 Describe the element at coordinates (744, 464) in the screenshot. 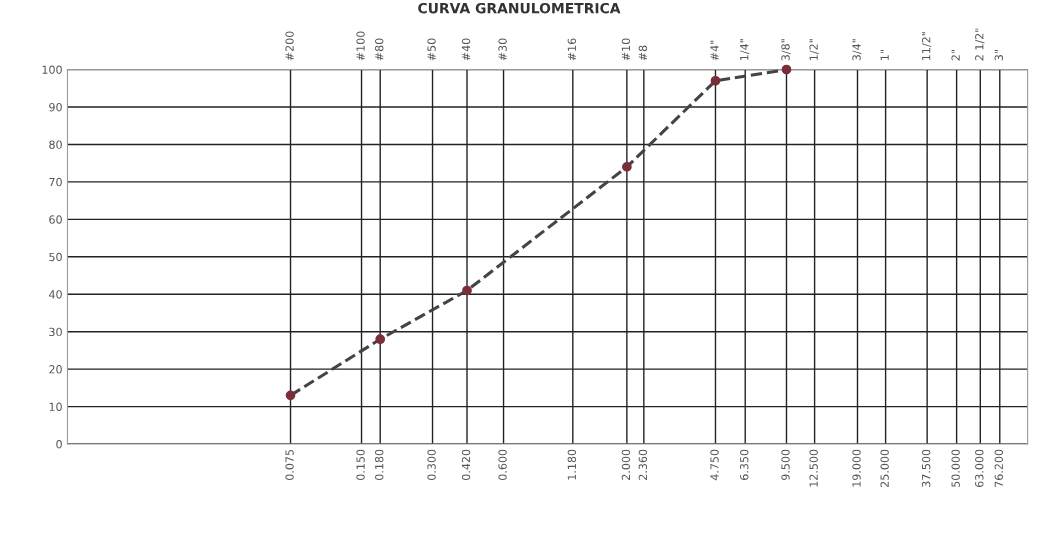

I see `x-tick-label: 6.350` at that location.